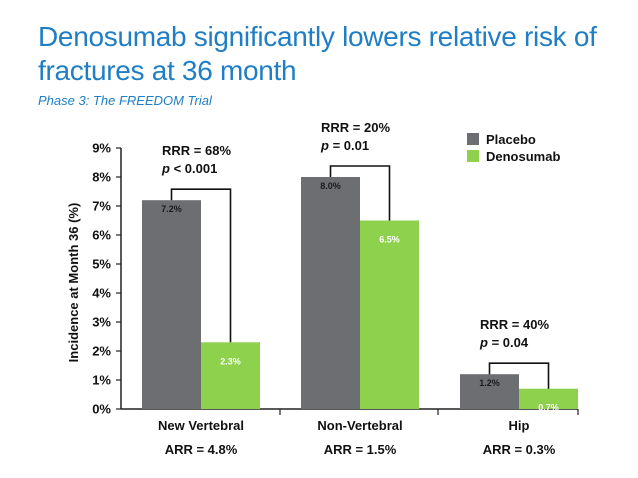 Image resolution: width=638 pixels, height=478 pixels. Describe the element at coordinates (230, 361) in the screenshot. I see `bar-data-label: 2.3%` at that location.